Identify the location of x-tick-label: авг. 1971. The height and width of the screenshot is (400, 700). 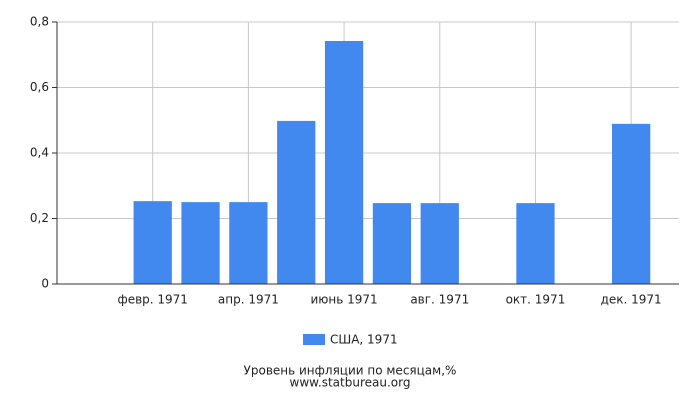
(439, 300).